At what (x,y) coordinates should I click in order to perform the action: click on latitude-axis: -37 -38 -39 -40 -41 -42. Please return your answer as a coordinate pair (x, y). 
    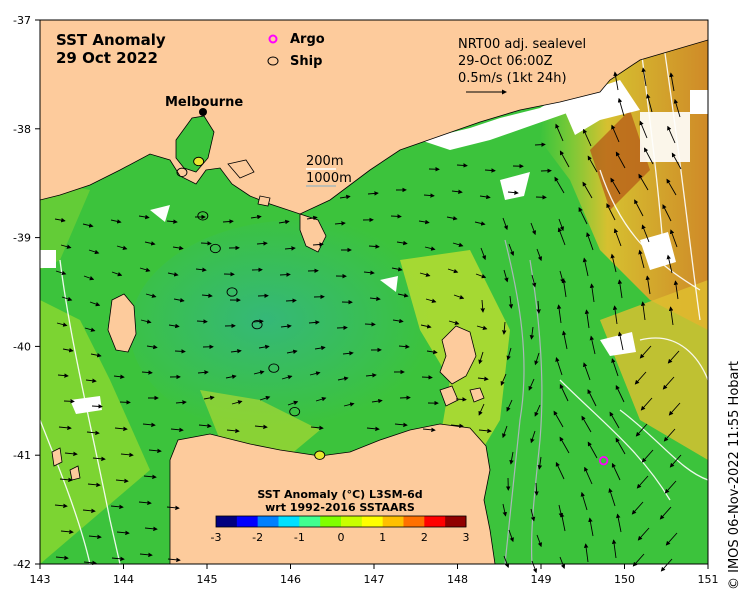
    Looking at the image, I should click on (26, 292).